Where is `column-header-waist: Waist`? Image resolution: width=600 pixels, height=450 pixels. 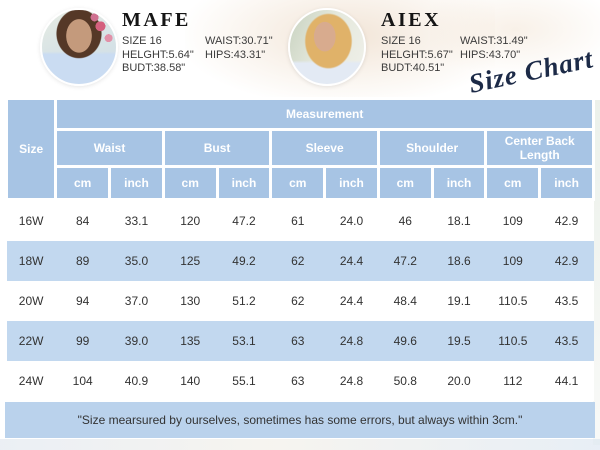
column-header-waist: Waist is located at coordinates (109, 148).